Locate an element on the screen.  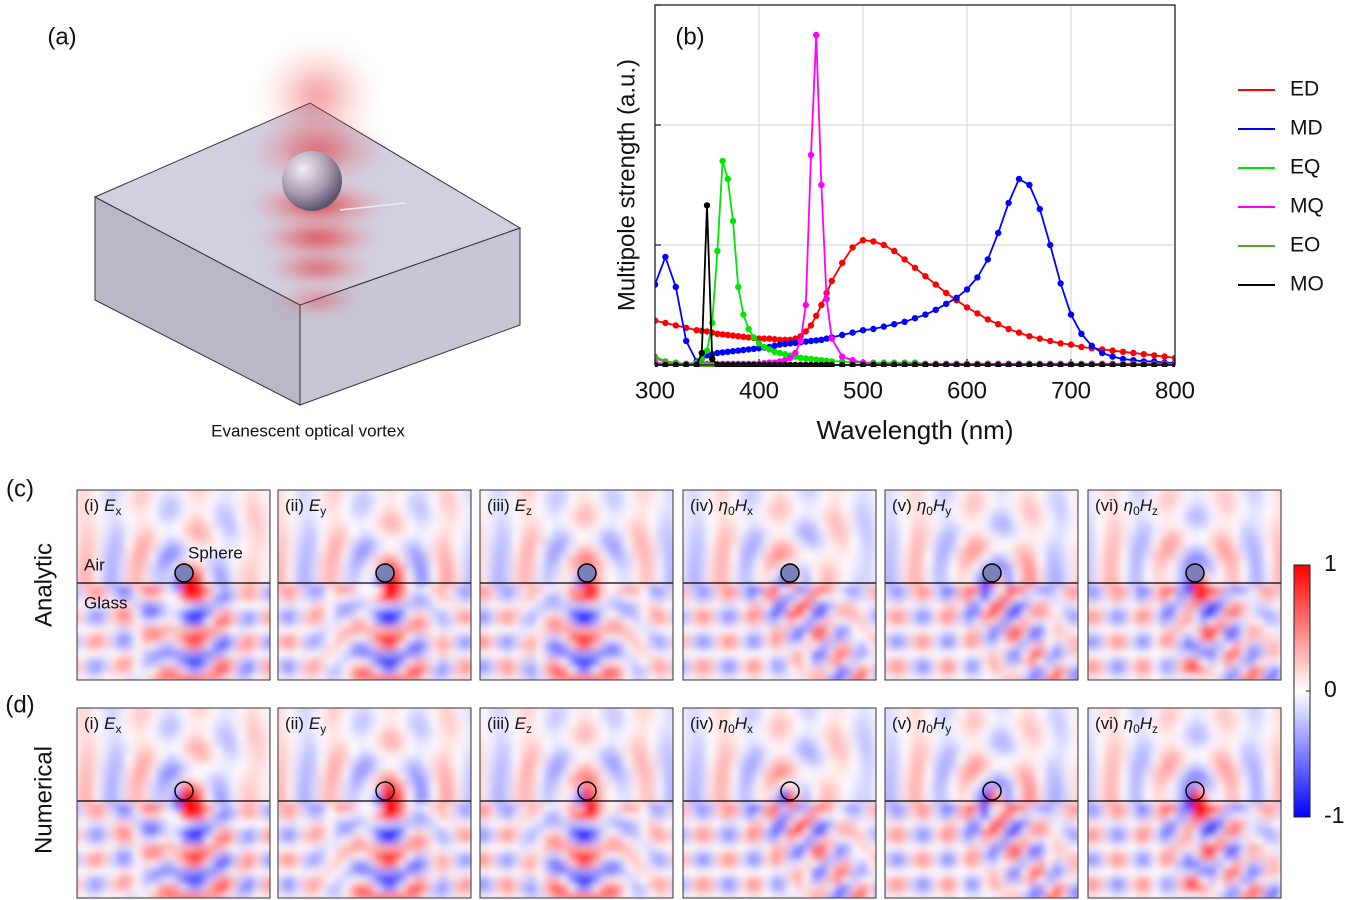
x-tick-label: 600 is located at coordinates (967, 390).